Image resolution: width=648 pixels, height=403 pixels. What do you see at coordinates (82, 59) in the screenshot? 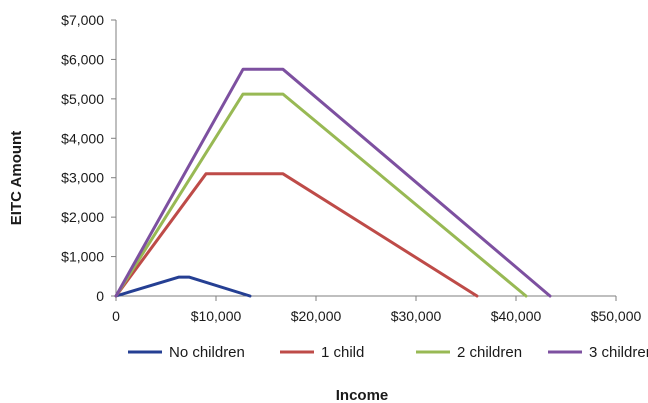
I see `y-tick-label: $6,000` at bounding box center [82, 59].